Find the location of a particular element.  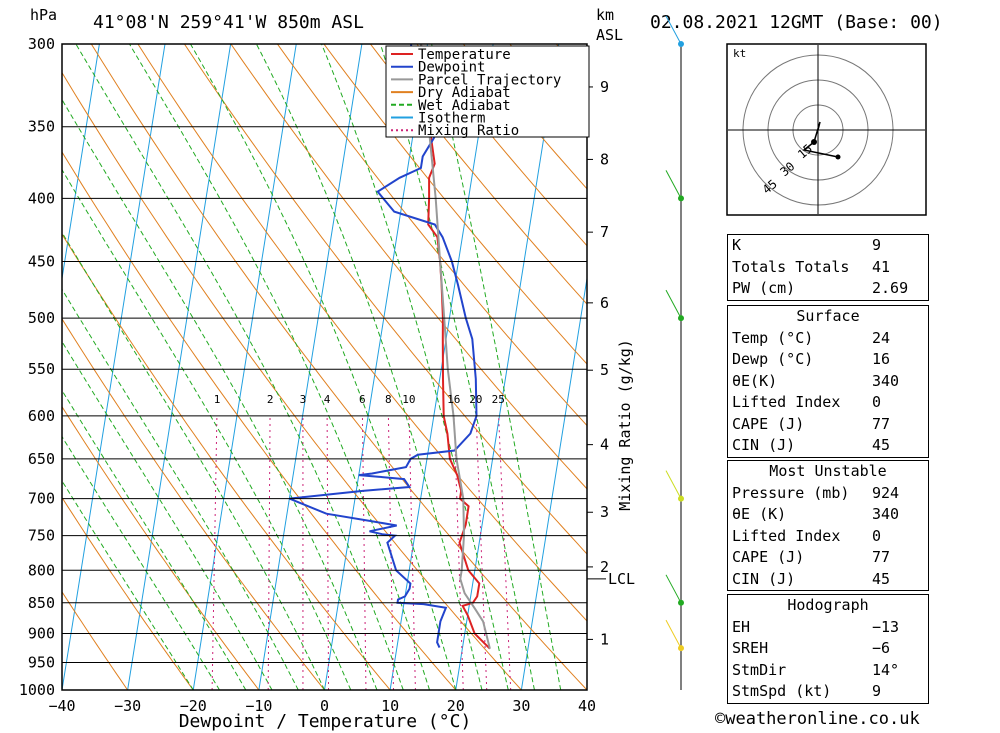

legend-label: Temperature is located at coordinates (464, 55).